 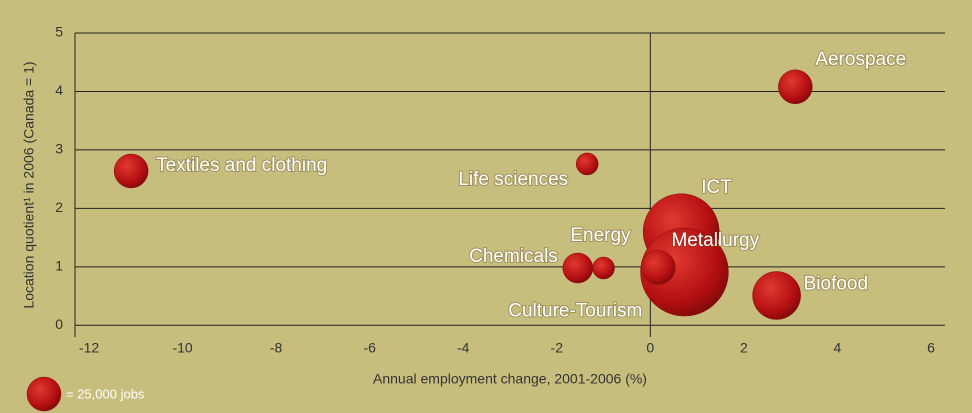 I want to click on y-tick-label: 1, so click(x=59, y=266).